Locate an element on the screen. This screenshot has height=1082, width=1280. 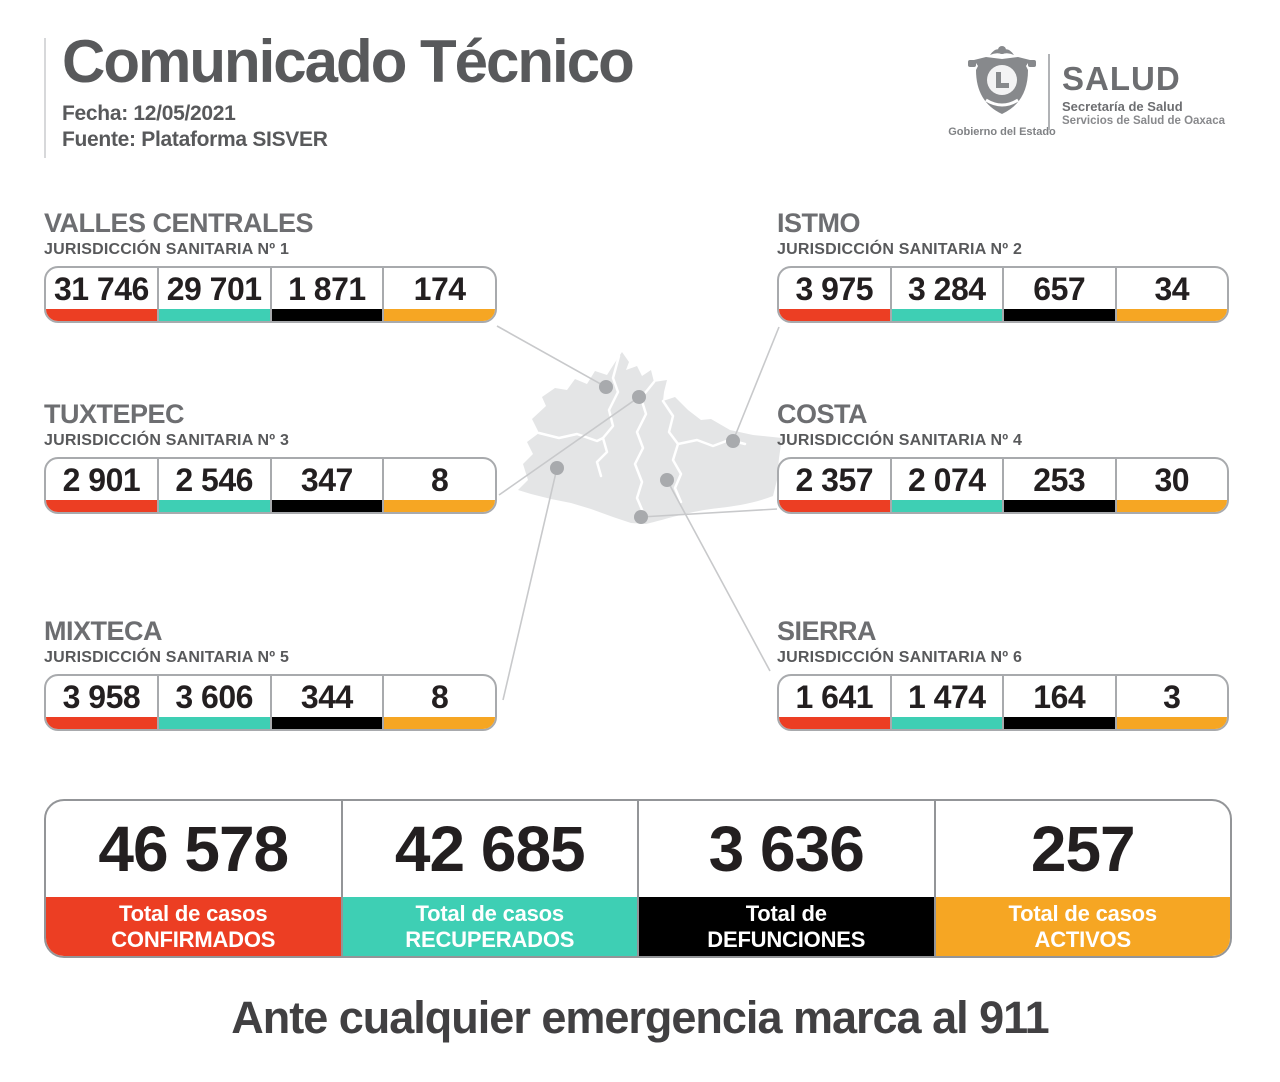
deaths-cell: 253 is located at coordinates (1060, 485).